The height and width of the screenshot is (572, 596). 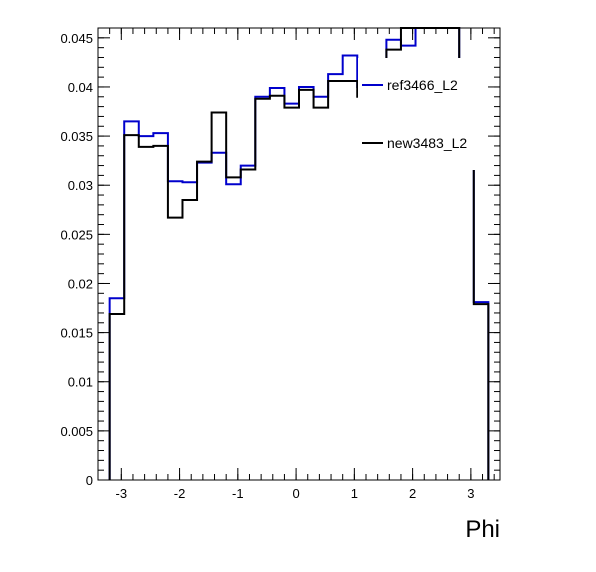 What do you see at coordinates (180, 493) in the screenshot?
I see `x-tick-label: -2` at bounding box center [180, 493].